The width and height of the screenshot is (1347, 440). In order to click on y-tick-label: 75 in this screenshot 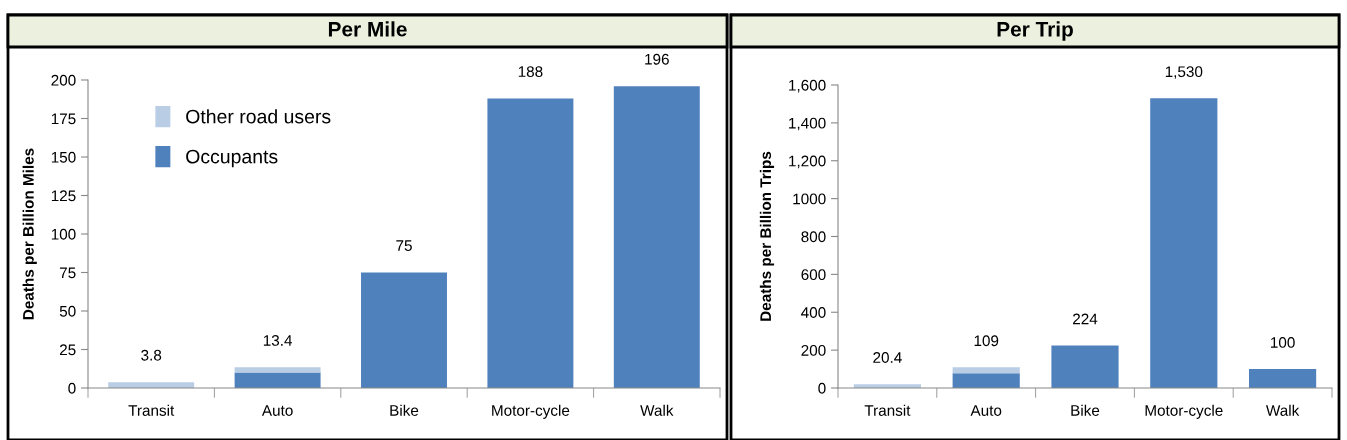, I will do `click(67, 273)`.